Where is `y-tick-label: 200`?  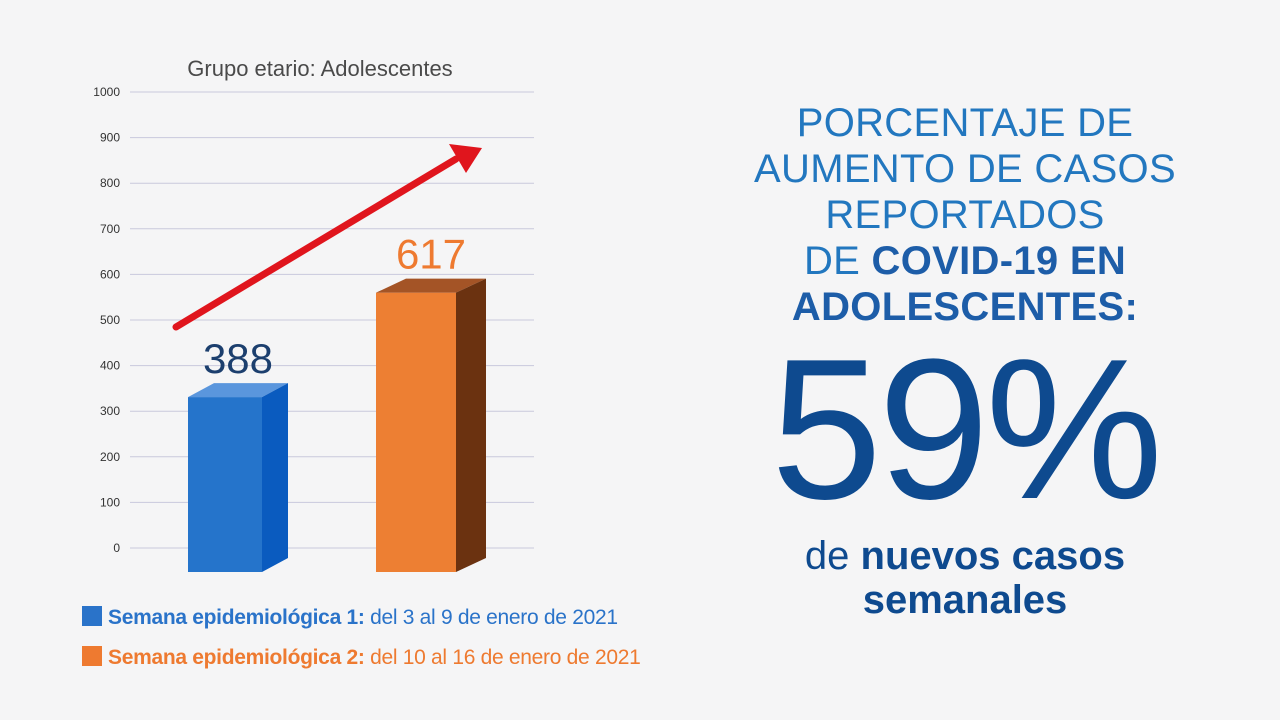 y-tick-label: 200 is located at coordinates (110, 457).